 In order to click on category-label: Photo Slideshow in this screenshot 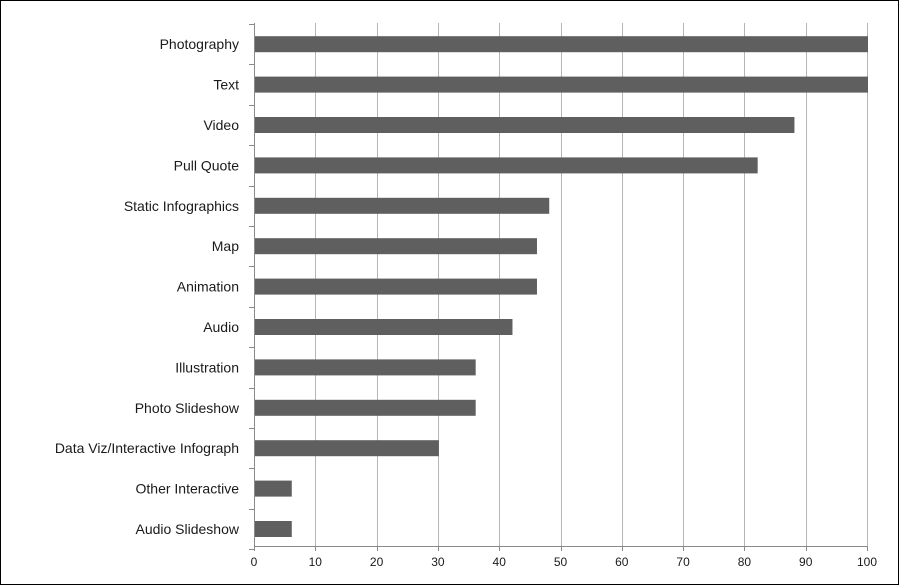, I will do `click(187, 408)`.